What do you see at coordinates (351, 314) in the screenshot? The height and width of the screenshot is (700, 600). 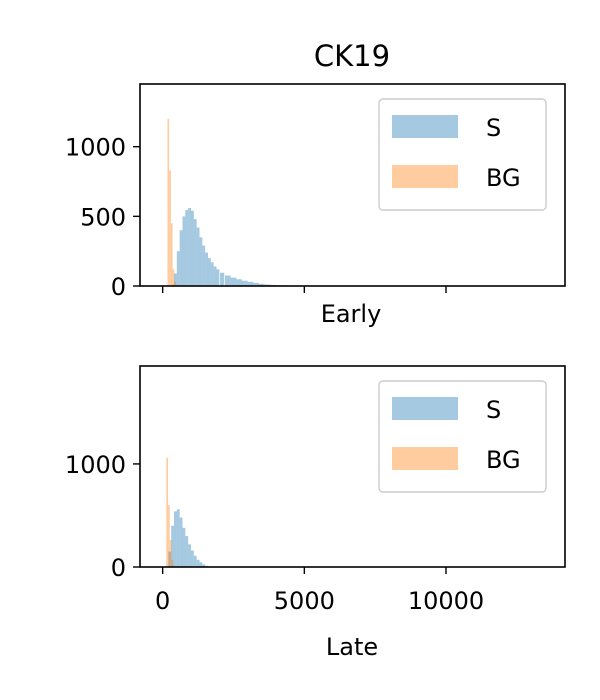 I see `x-axis-label: Early` at bounding box center [351, 314].